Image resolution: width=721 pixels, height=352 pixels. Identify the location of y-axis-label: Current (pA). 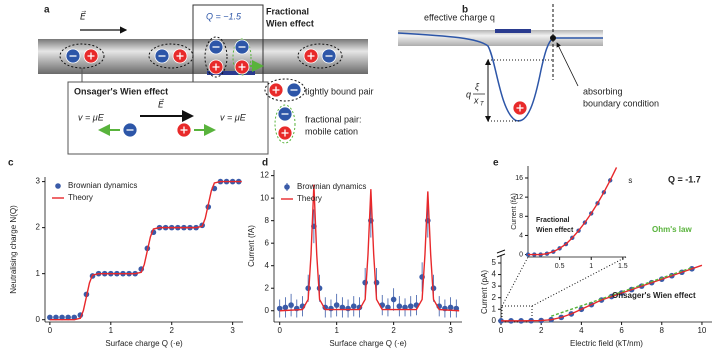
(484, 292).